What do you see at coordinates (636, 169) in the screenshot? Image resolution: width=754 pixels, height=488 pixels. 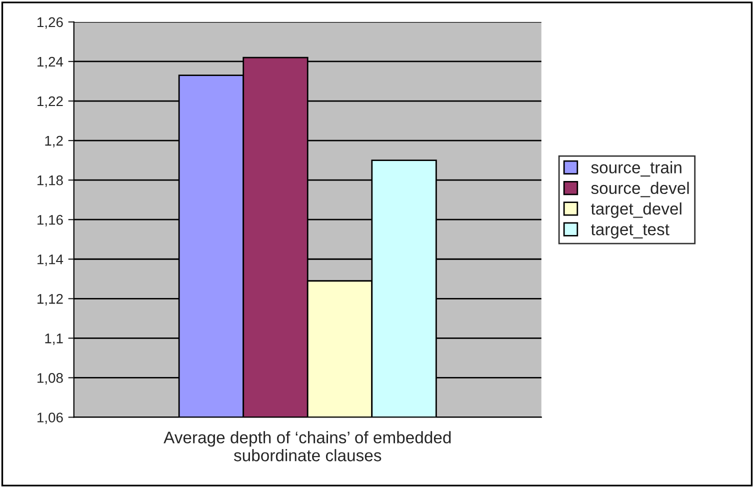 I see `legend-label: source_train` at bounding box center [636, 169].